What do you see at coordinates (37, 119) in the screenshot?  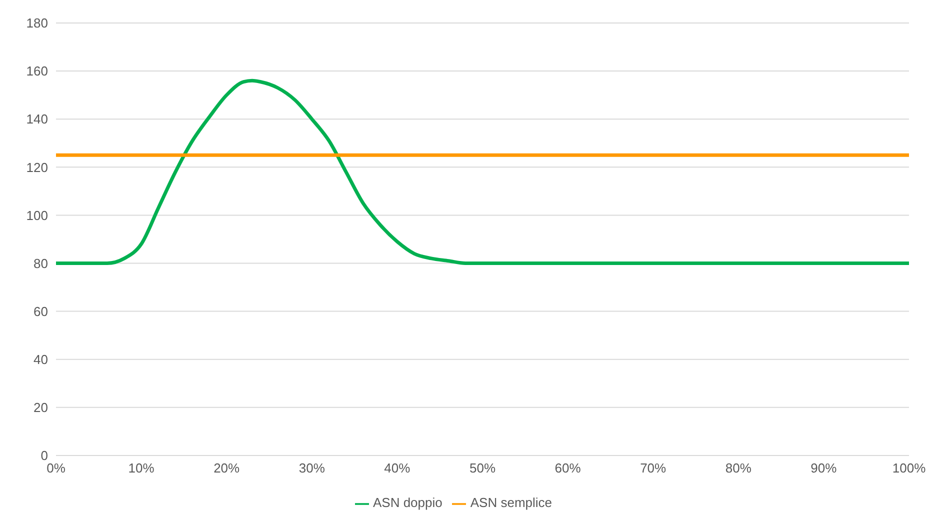 I see `y-tick-label: 140` at bounding box center [37, 119].